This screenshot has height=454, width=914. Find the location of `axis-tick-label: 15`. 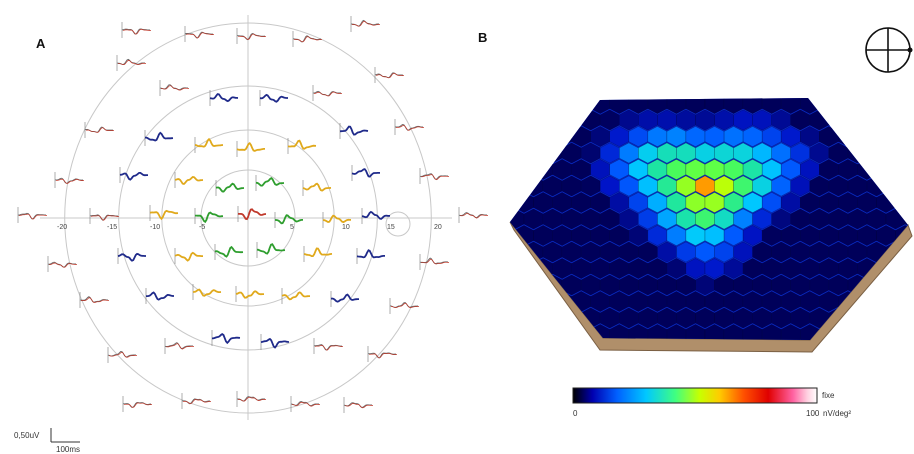

axis-tick-label: 15 is located at coordinates (391, 227).